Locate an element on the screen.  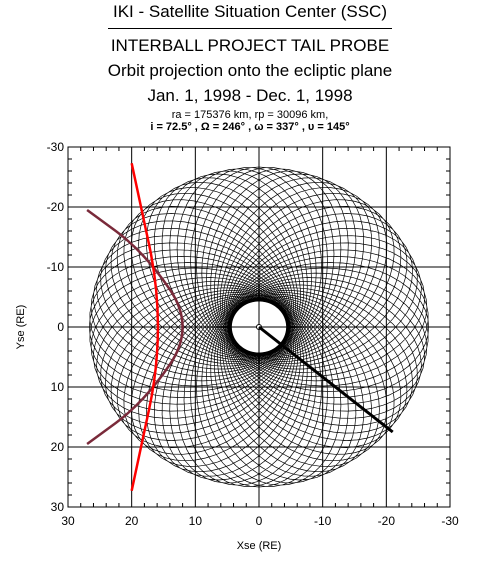
header-title: IKI - Satellite Situation Center (SSC) is located at coordinates (249, 11).